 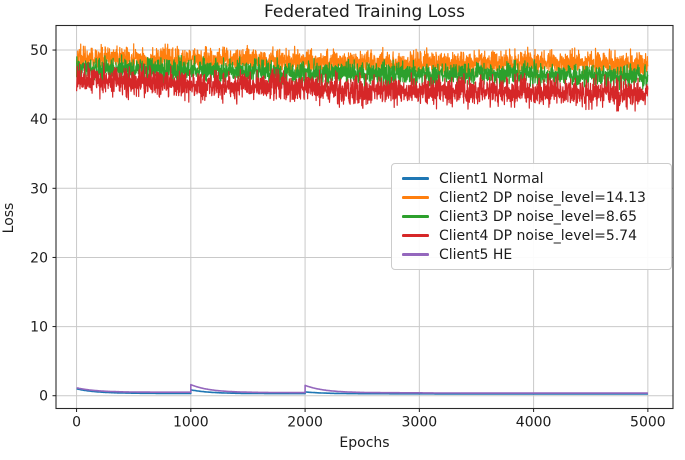 I want to click on y-tick-label: 20, so click(x=39, y=258).